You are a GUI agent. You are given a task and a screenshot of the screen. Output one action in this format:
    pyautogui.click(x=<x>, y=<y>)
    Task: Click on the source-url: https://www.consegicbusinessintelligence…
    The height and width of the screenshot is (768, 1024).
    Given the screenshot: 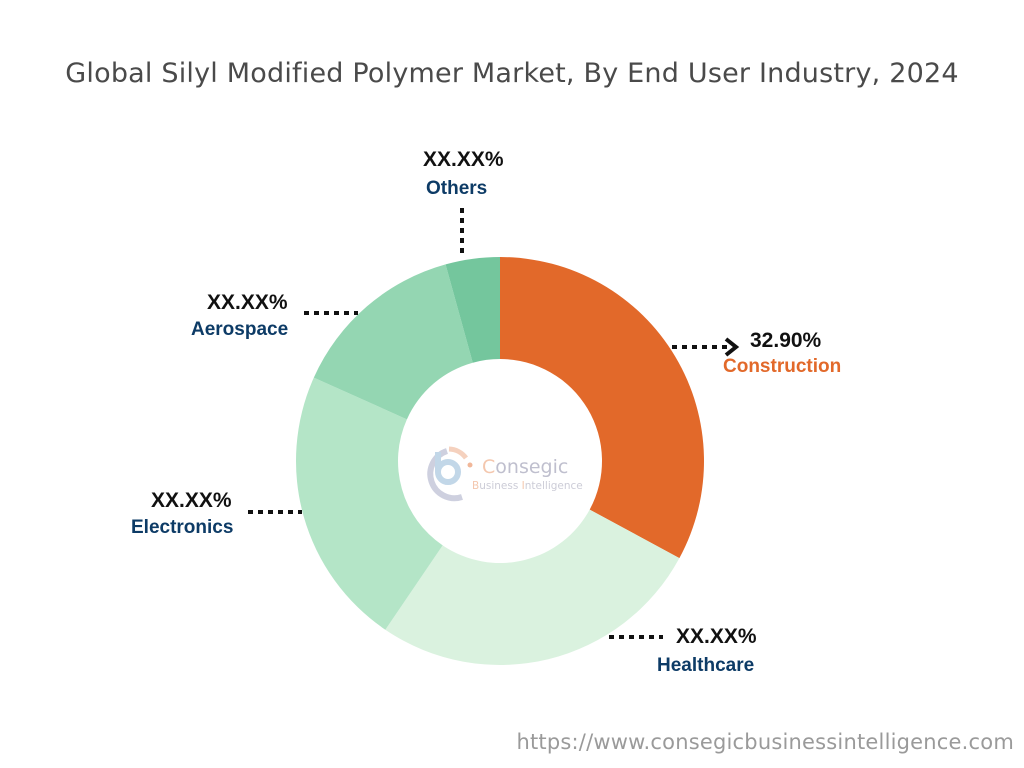 What is the action you would take?
    pyautogui.click(x=765, y=742)
    